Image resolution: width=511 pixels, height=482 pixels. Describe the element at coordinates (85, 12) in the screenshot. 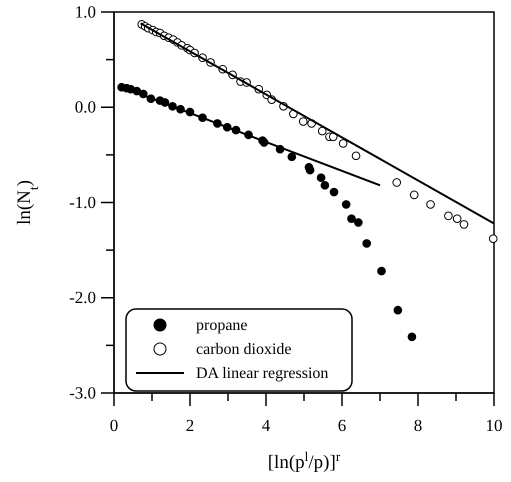

I see `y-tick-label: 1.0` at that location.